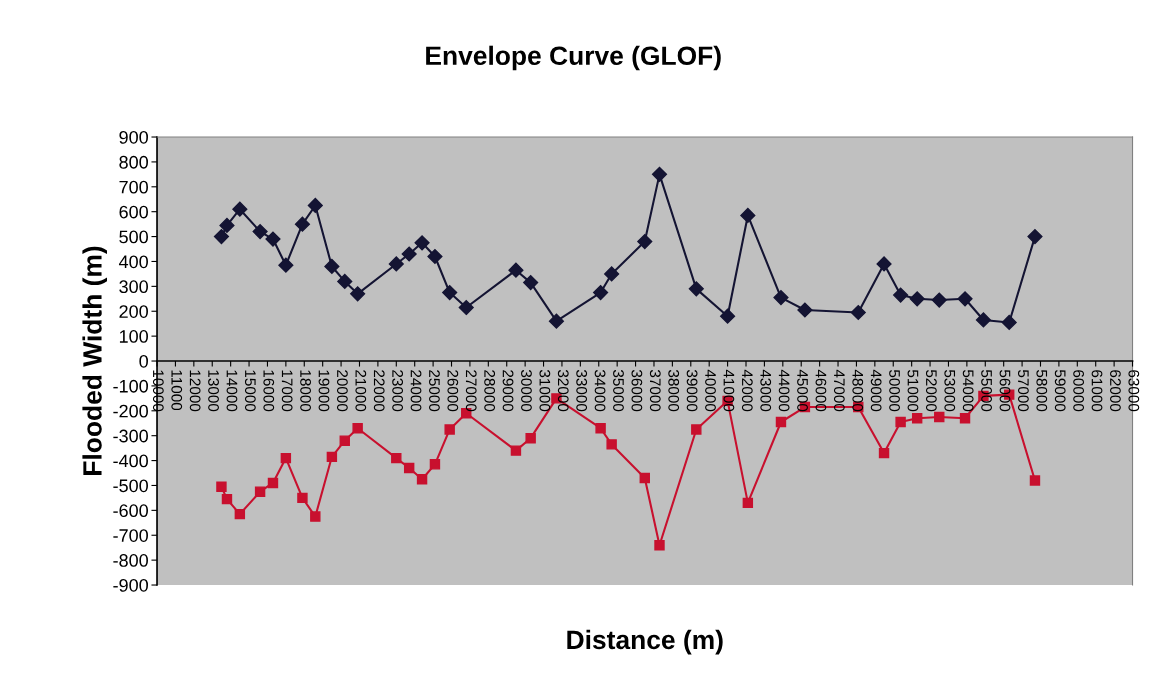 The height and width of the screenshot is (675, 1158). I want to click on x-tick-label: 58000, so click(1042, 390).